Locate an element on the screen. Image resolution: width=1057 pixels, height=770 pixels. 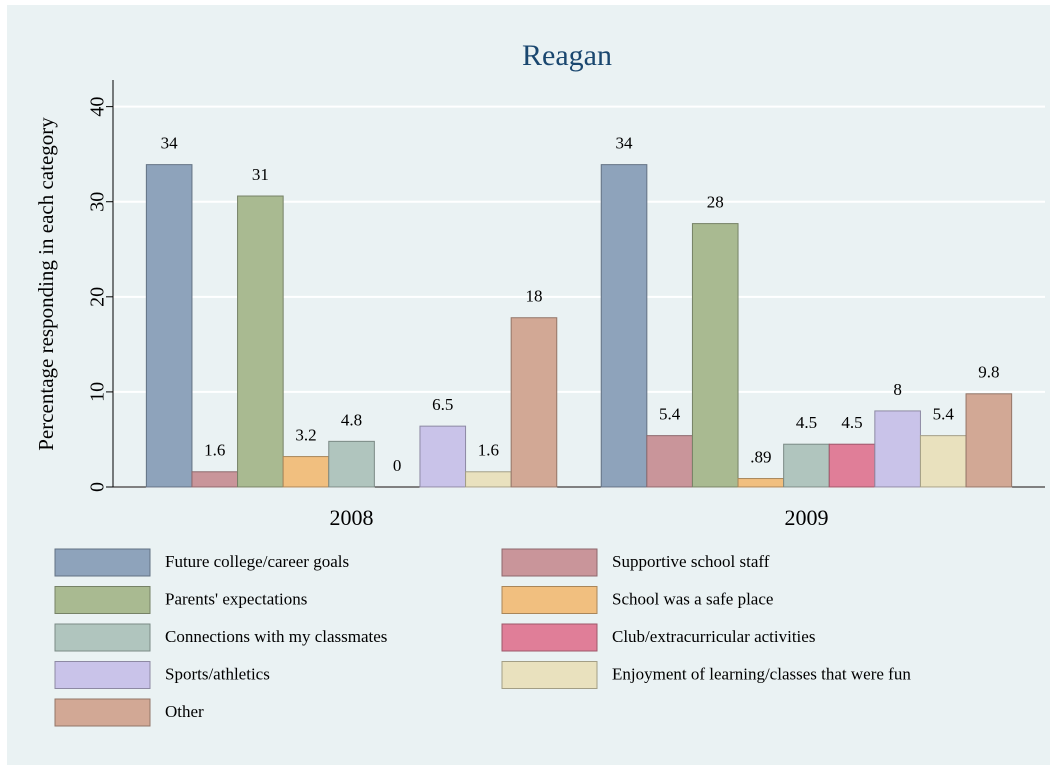
legend-label: School was a safe place is located at coordinates (692, 598).